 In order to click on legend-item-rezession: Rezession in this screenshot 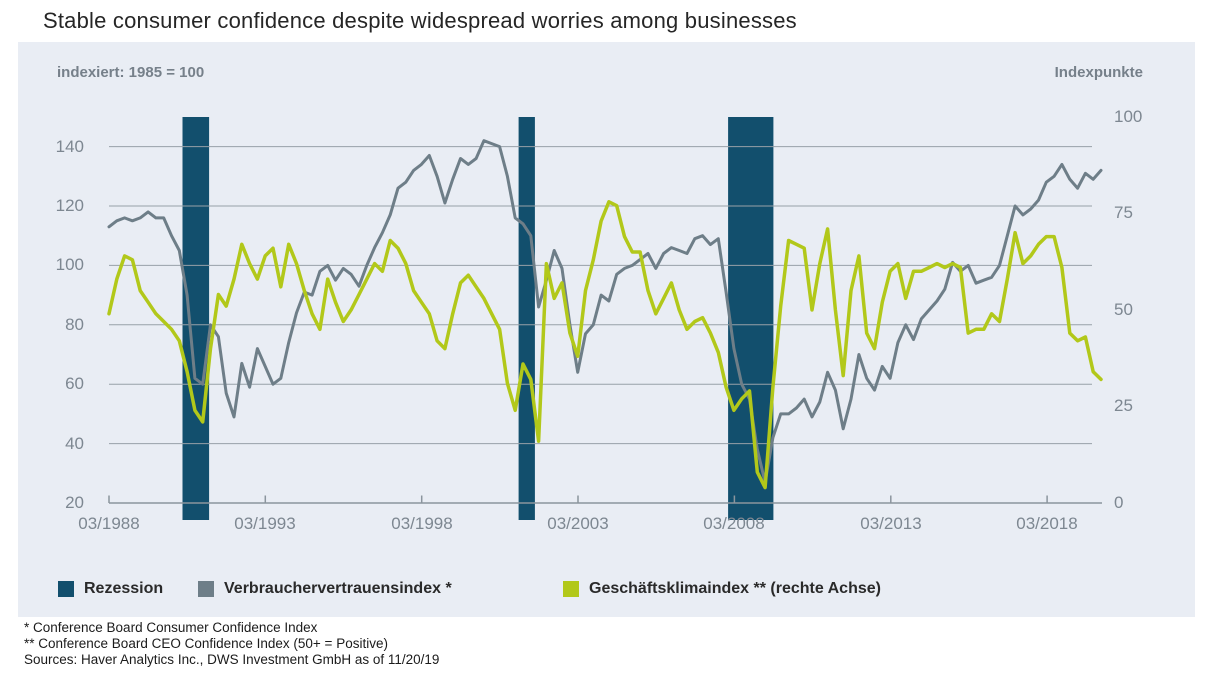, I will do `click(110, 589)`.